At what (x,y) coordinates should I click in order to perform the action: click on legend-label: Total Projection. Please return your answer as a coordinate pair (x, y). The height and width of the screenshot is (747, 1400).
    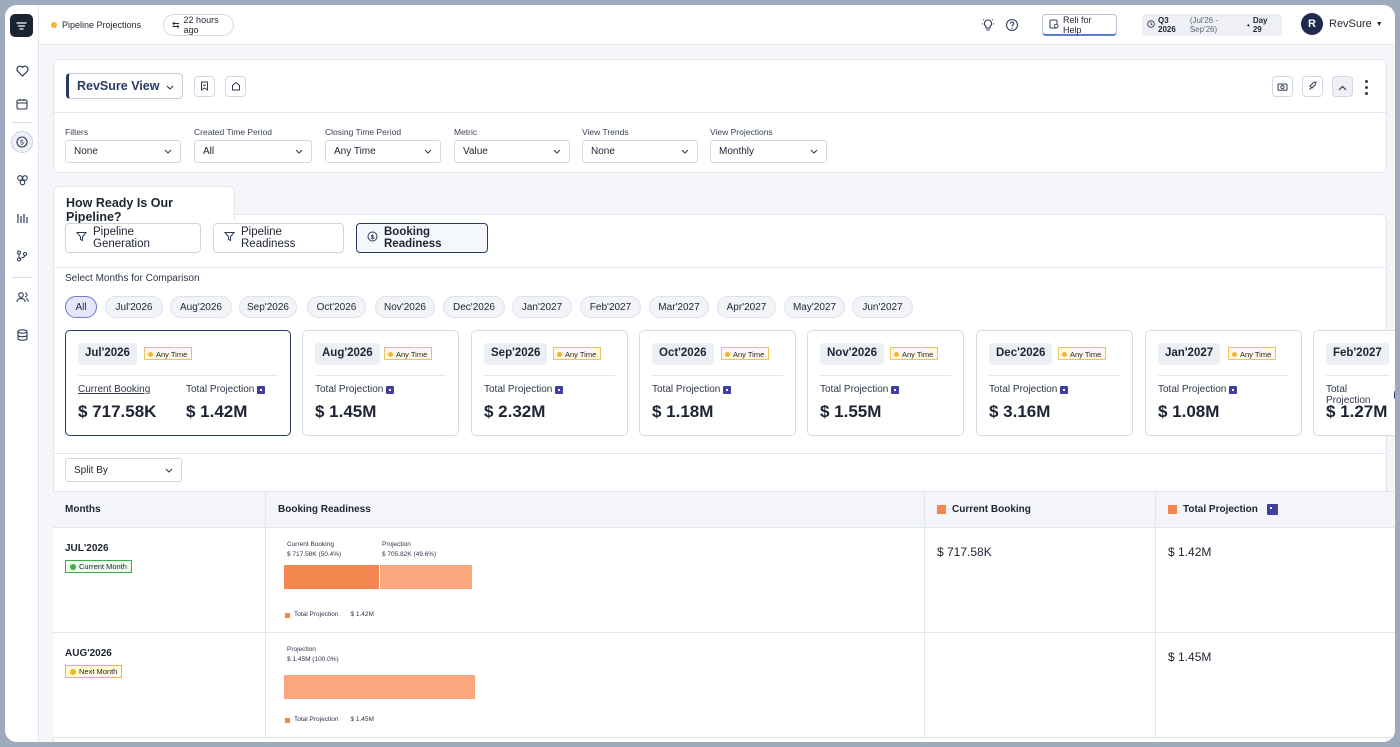
    Looking at the image, I should click on (316, 719).